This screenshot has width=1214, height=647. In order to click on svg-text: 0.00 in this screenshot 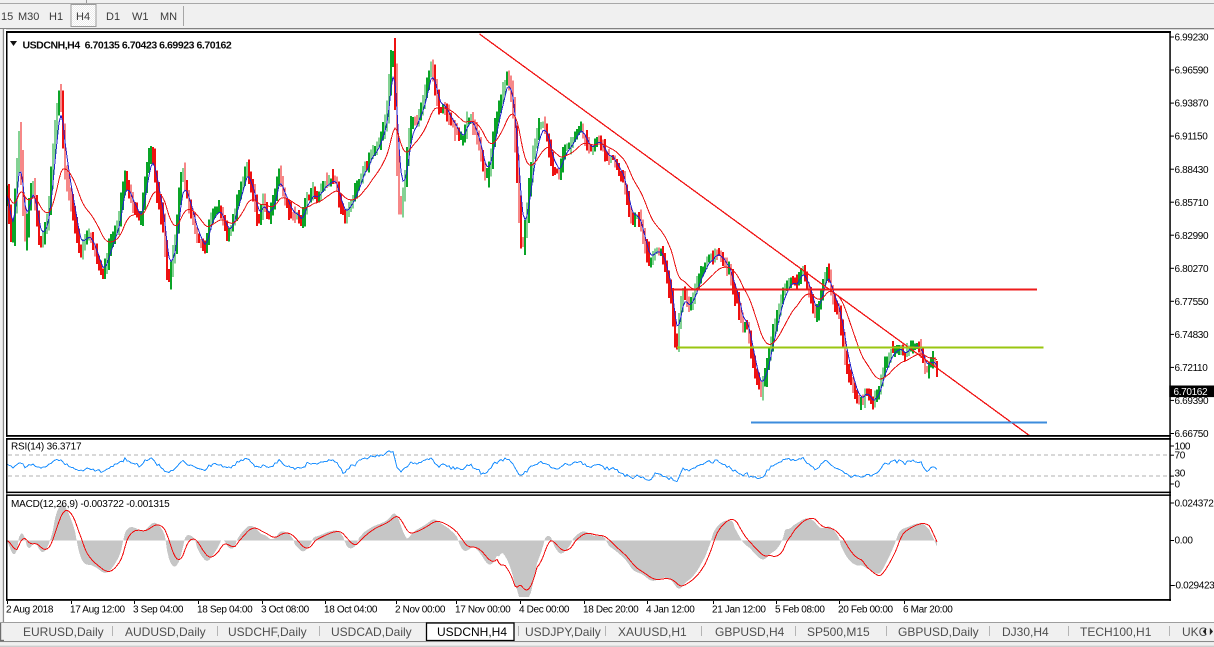, I will do `click(1184, 541)`.